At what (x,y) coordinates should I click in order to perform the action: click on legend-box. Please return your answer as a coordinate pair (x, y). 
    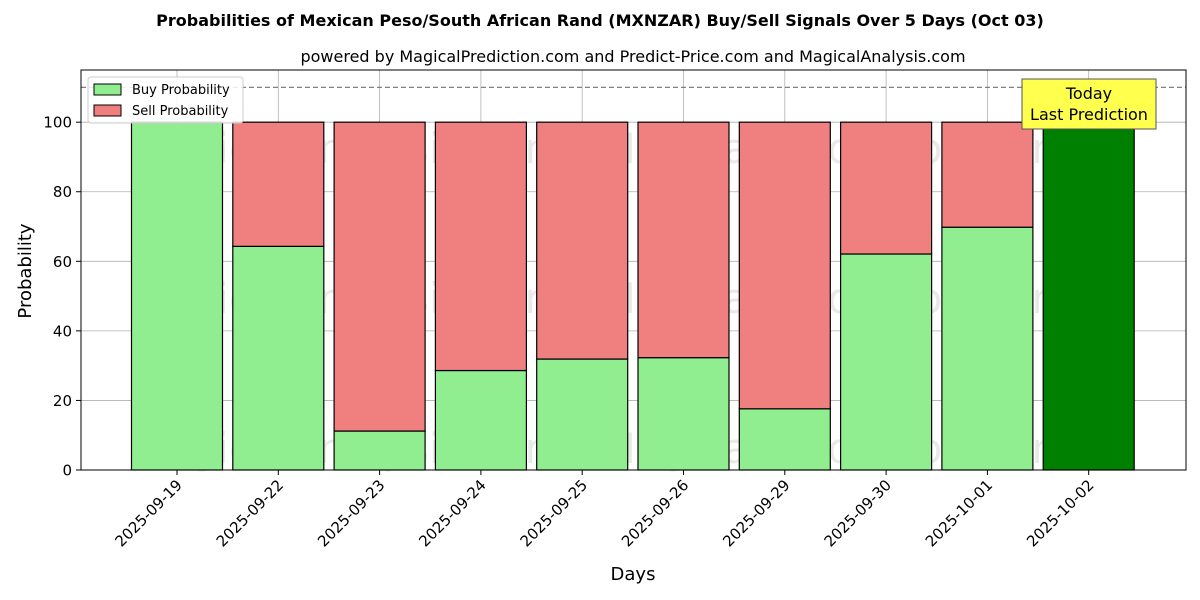
    Looking at the image, I should click on (165, 100).